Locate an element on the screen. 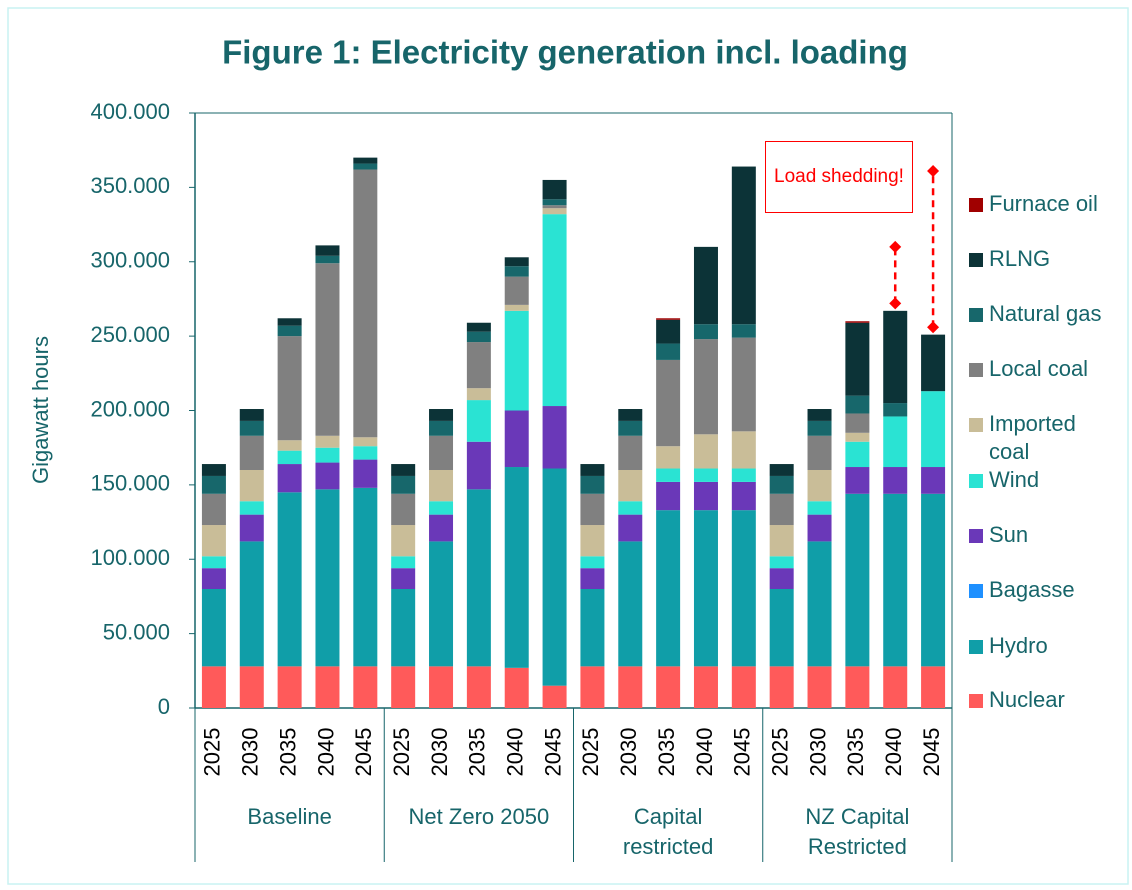 Image resolution: width=1132 pixels, height=890 pixels. x-tick-label: 2040 is located at coordinates (704, 752).